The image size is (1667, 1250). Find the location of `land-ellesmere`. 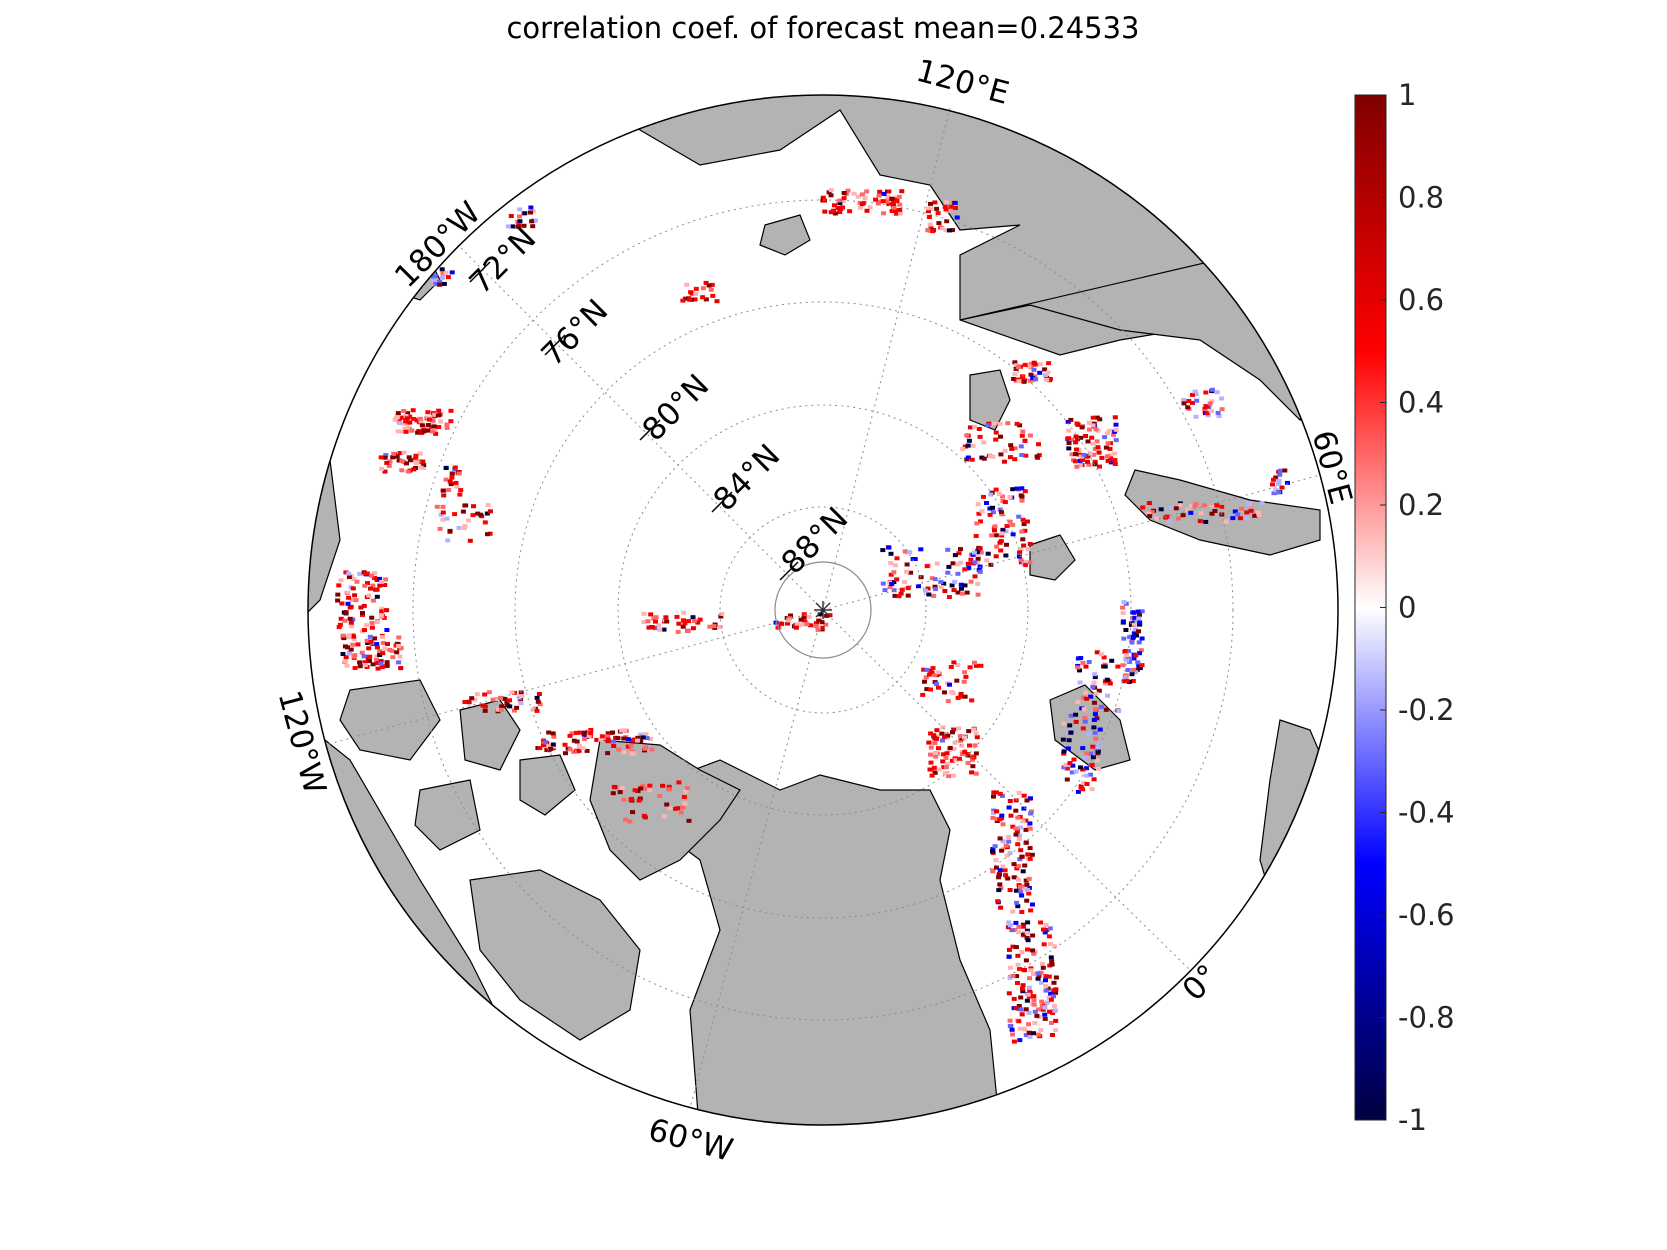

land-ellesmere is located at coordinates (665, 810).